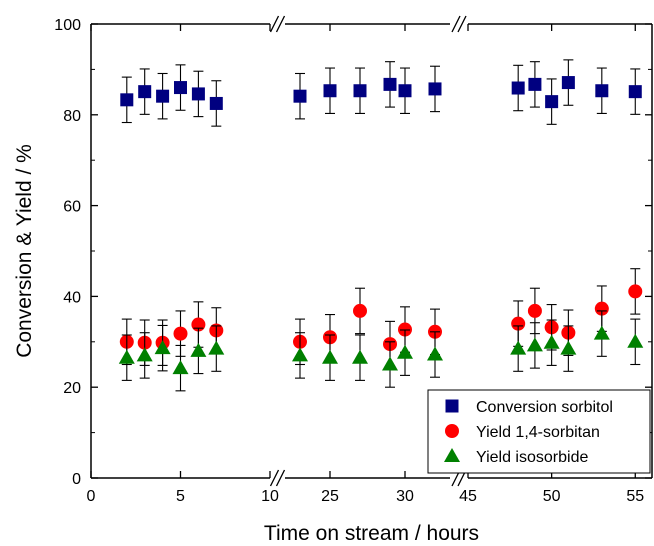 The height and width of the screenshot is (546, 654). What do you see at coordinates (532, 457) in the screenshot?
I see `legend-label-yield-isosorbide: Yield isosorbide` at bounding box center [532, 457].